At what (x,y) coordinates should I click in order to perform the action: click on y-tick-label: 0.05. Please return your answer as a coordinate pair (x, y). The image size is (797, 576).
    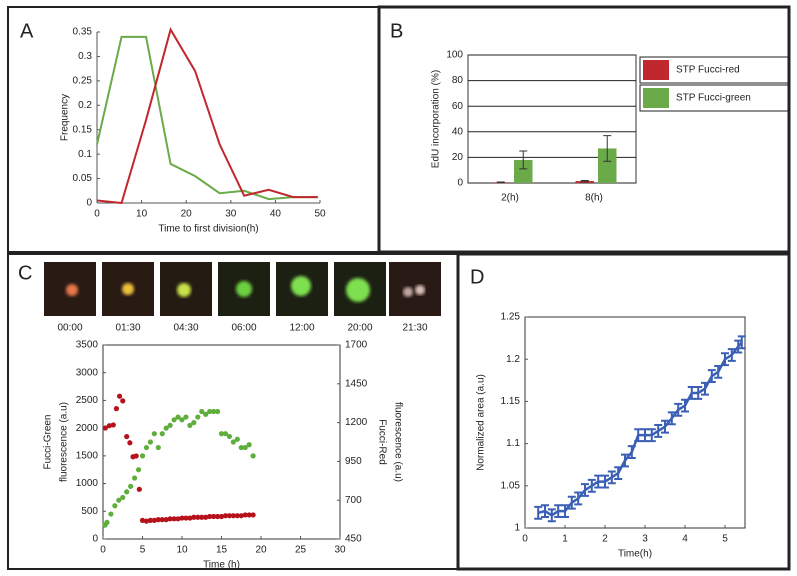
    Looking at the image, I should click on (83, 178).